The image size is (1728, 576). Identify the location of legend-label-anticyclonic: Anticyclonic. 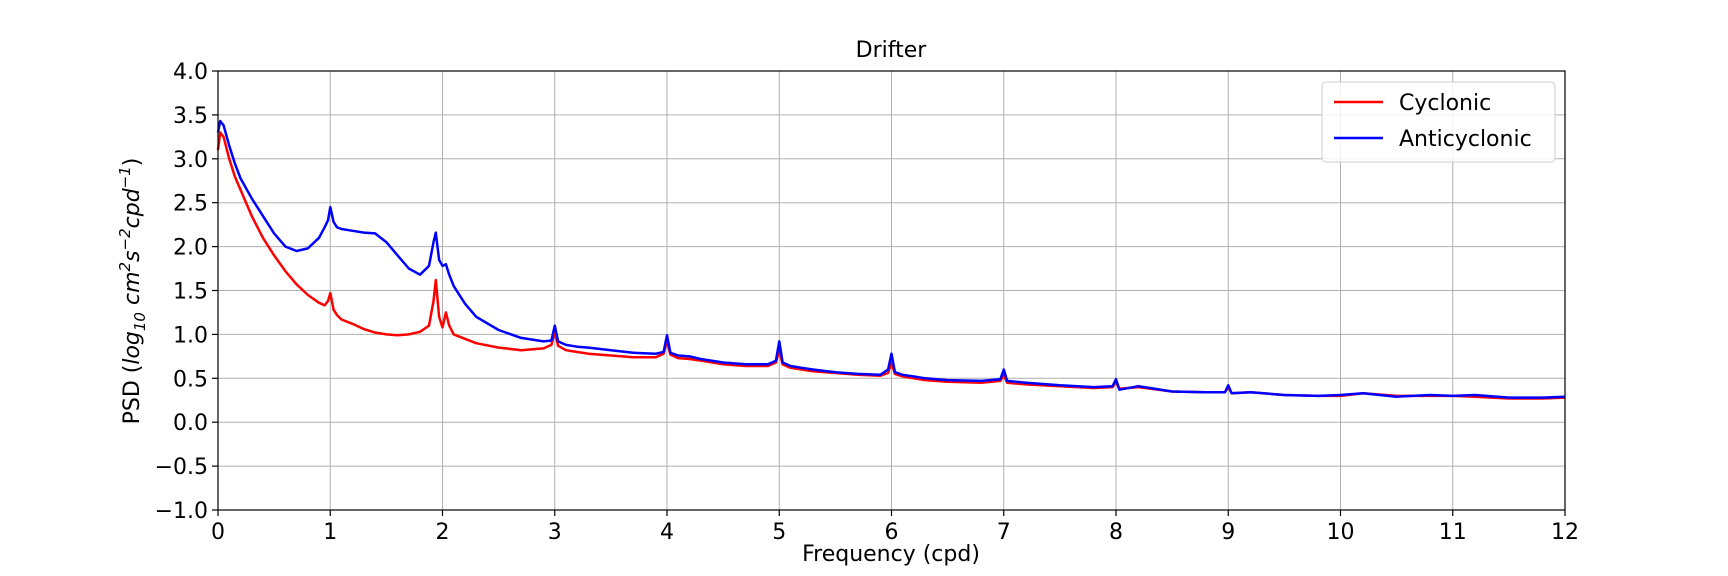
(1465, 139).